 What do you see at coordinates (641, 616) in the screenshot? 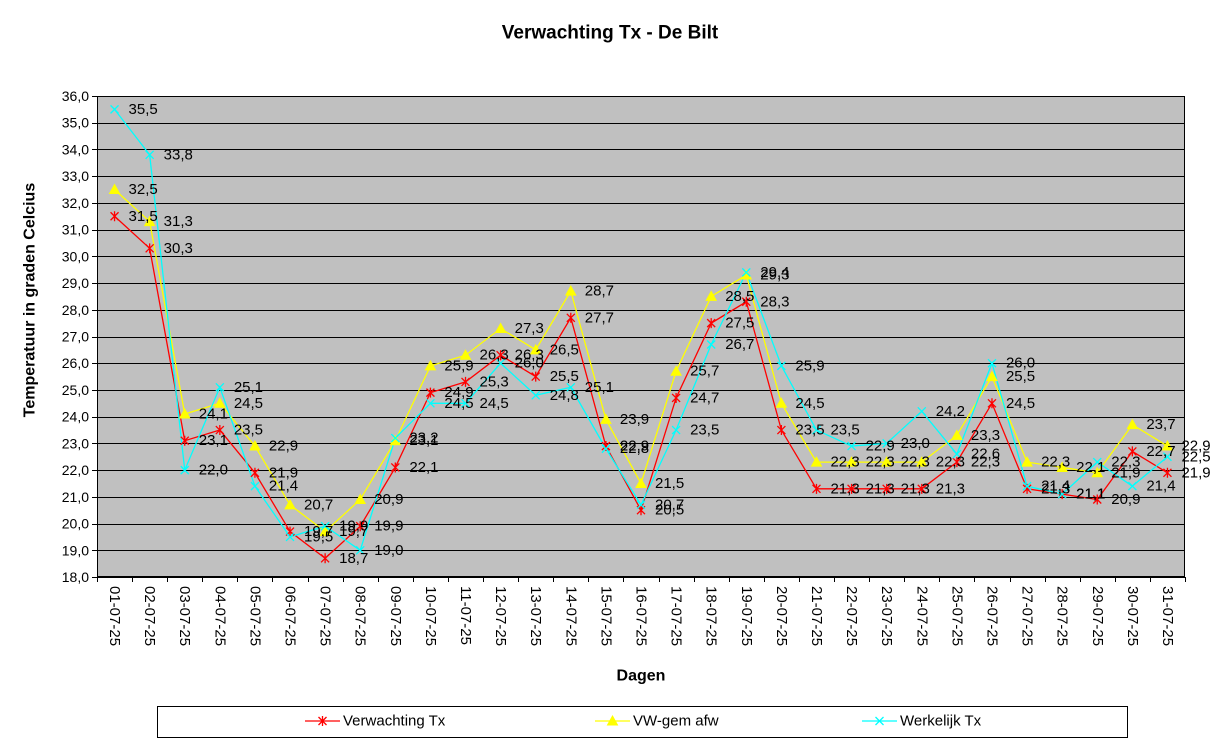
I see `x-tick-label: 16-07-25` at bounding box center [641, 616].